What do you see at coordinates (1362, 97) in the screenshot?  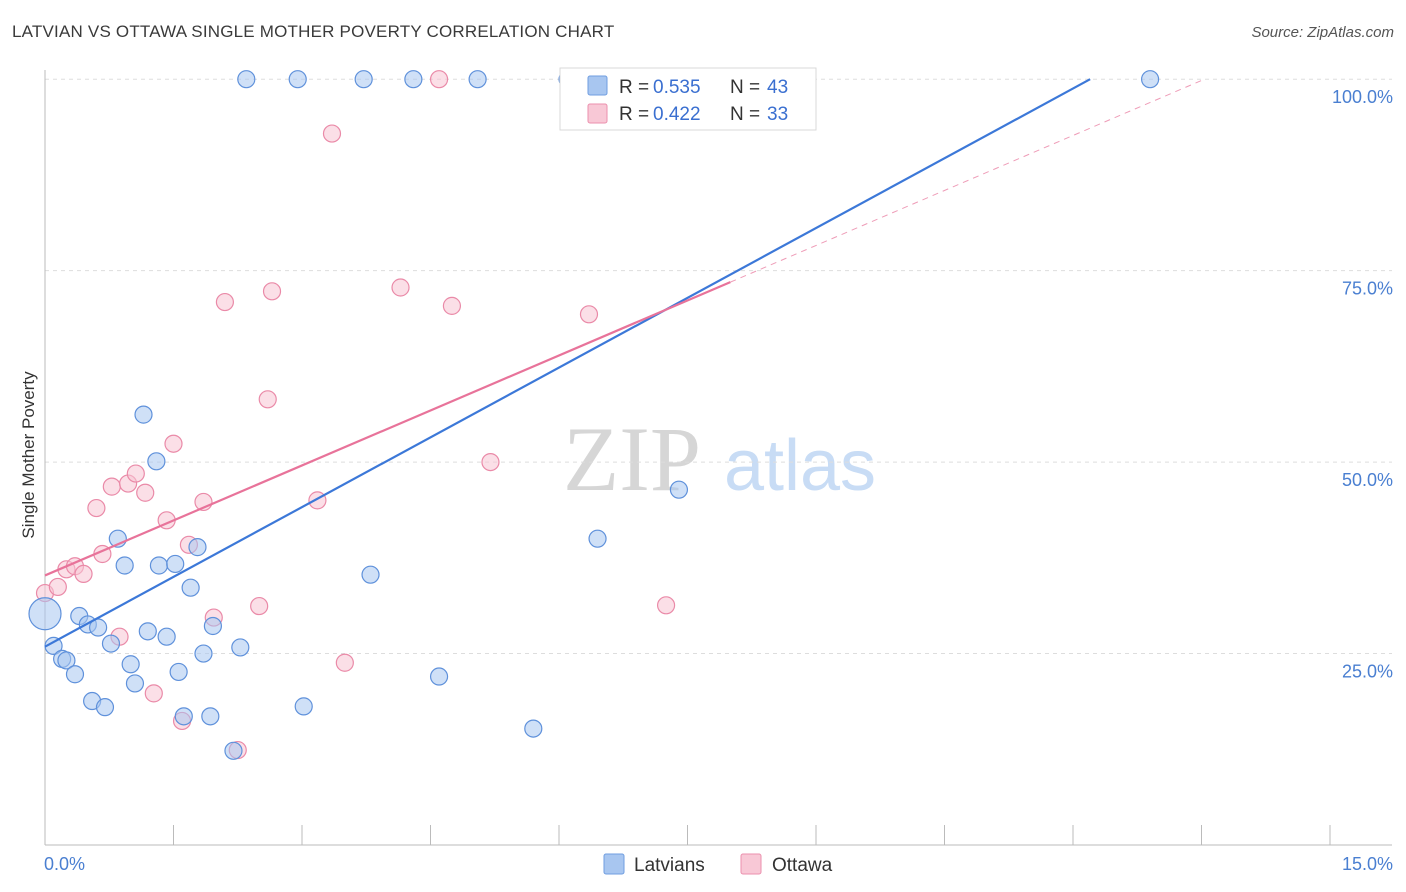 I see `y-tick-label-100: 100.0%` at bounding box center [1362, 97].